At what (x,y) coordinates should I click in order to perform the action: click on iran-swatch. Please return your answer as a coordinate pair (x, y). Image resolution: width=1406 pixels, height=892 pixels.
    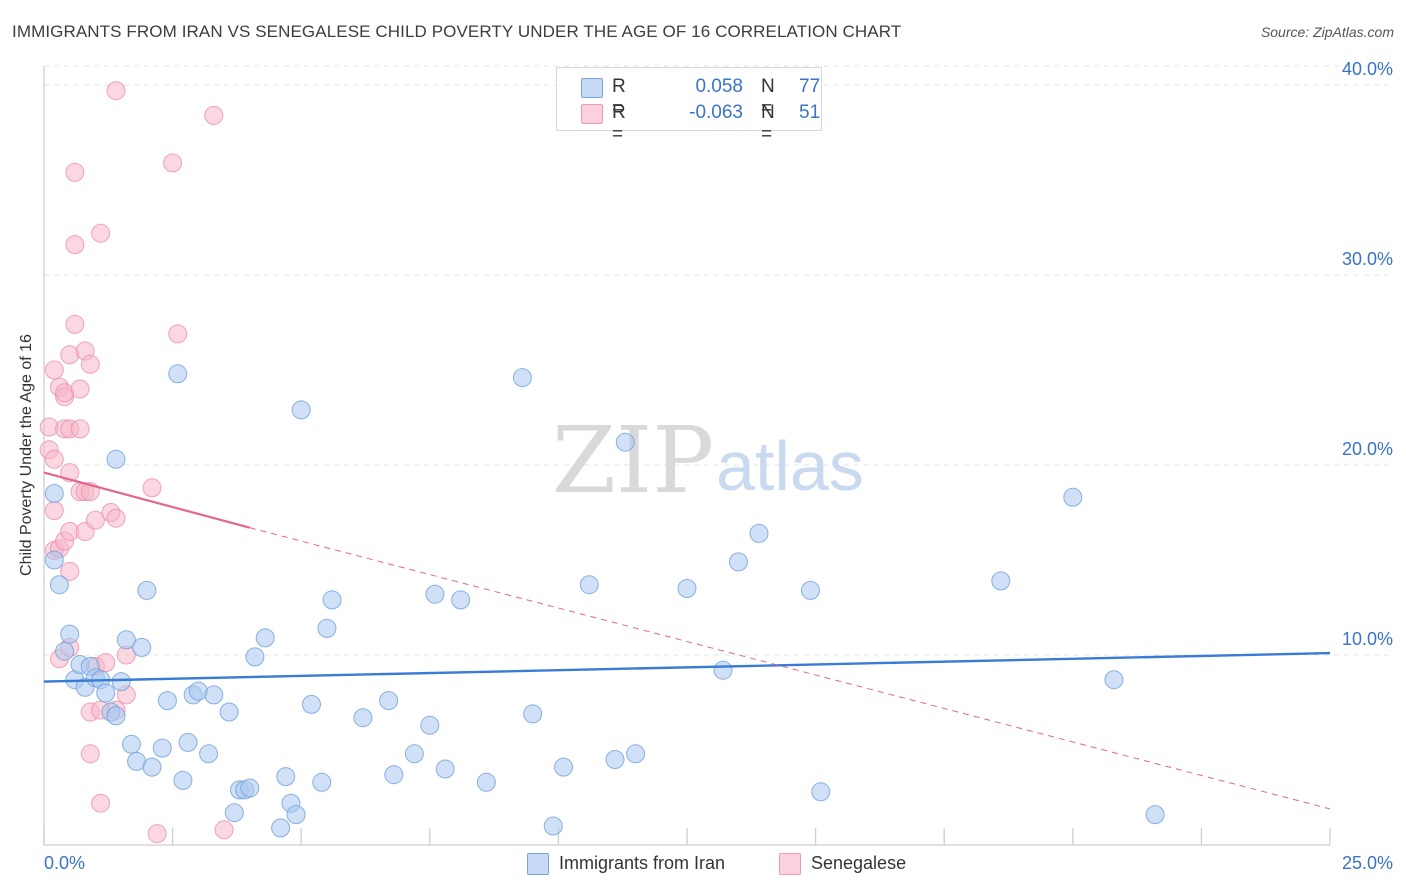
    Looking at the image, I should click on (592, 88).